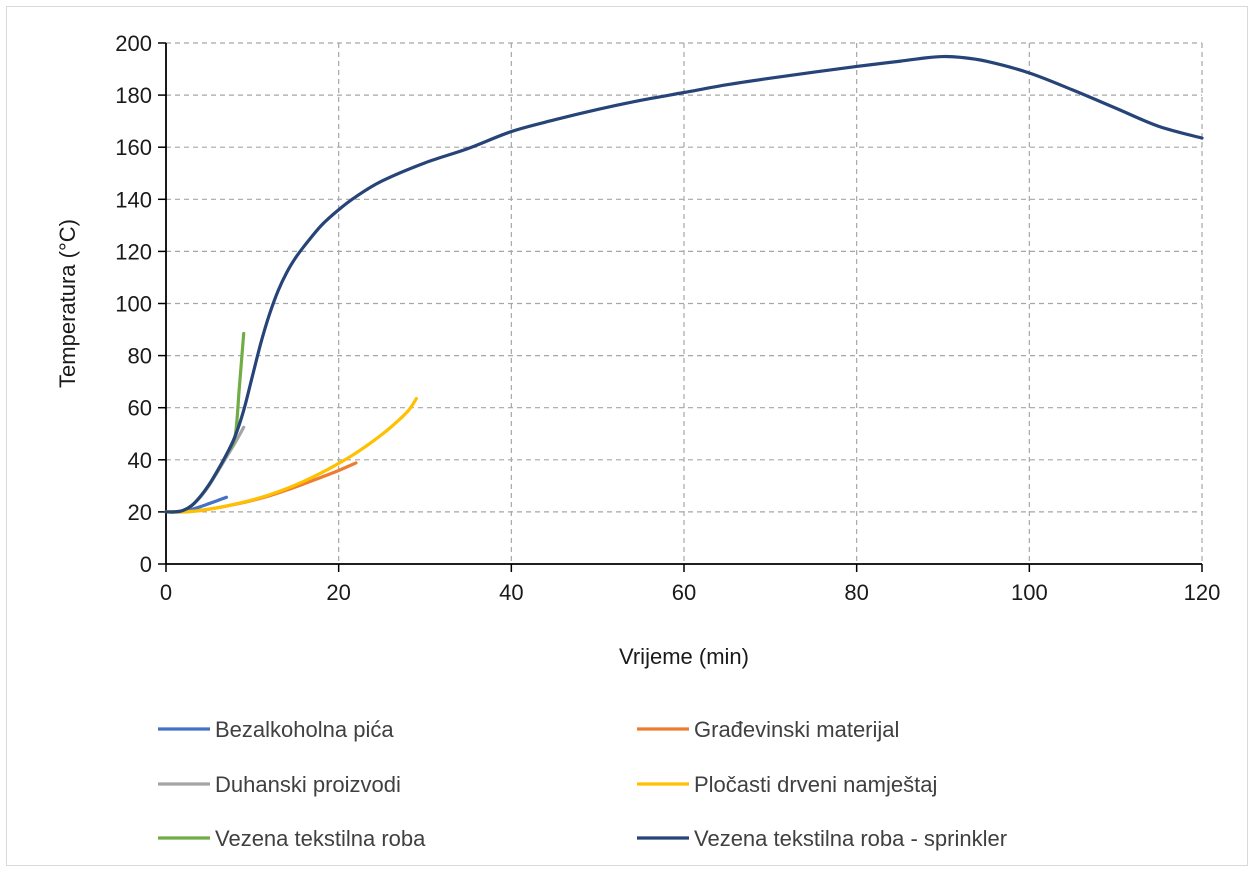 The height and width of the screenshot is (873, 1255). I want to click on x-tick-label: 80, so click(856, 592).